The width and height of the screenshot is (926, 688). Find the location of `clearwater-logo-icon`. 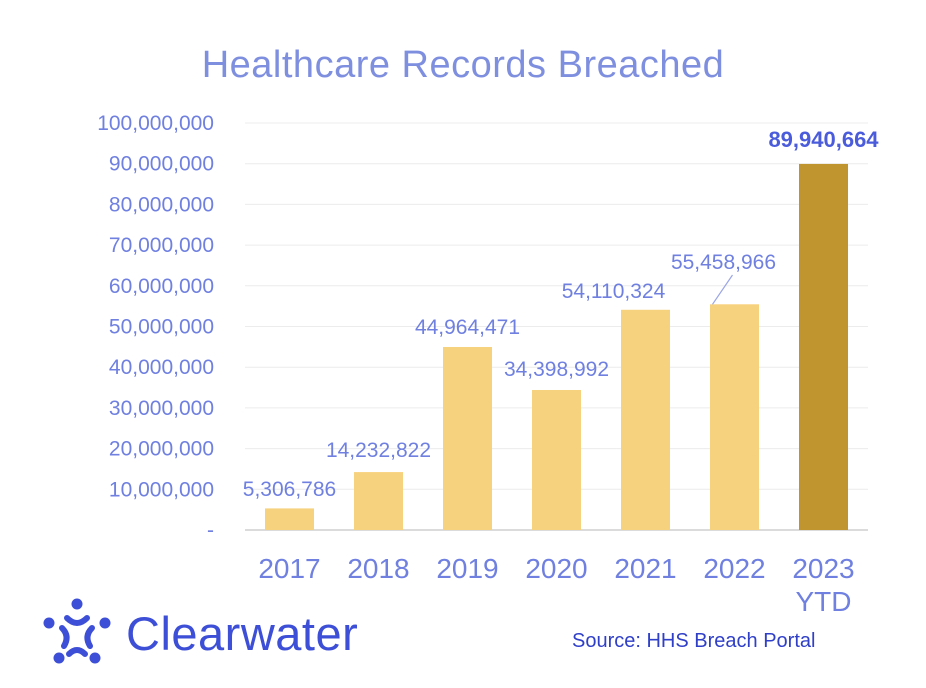

clearwater-logo-icon is located at coordinates (77, 631).